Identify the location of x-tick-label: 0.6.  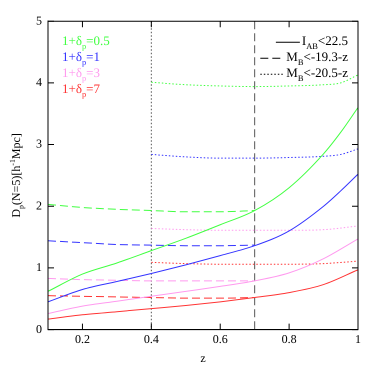
(220, 339).